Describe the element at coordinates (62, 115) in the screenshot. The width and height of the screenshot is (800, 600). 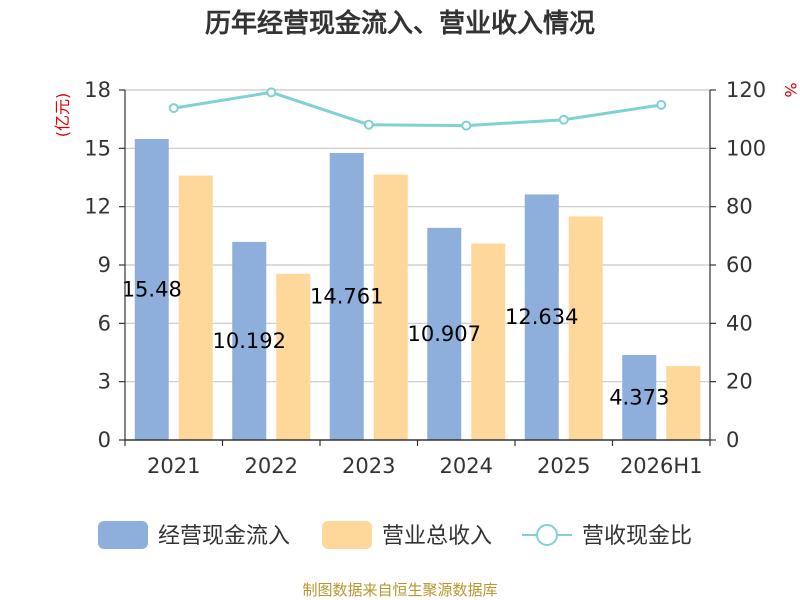
I see `left-axis-unit: (亿元)` at that location.